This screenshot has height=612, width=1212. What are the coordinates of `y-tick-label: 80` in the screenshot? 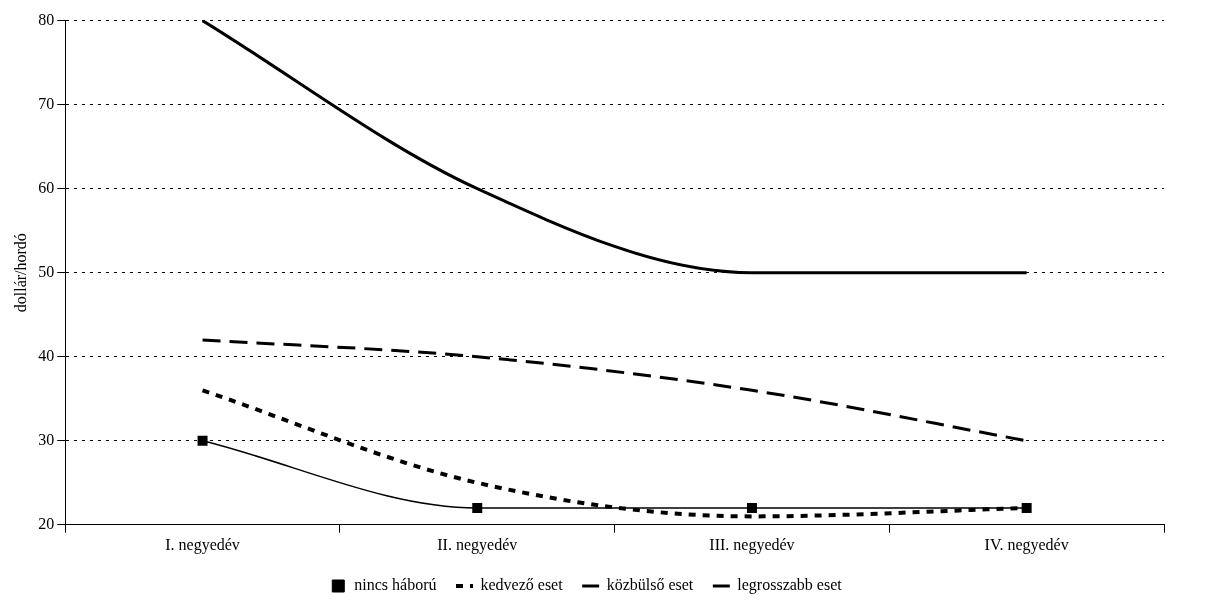 It's located at (46, 19).